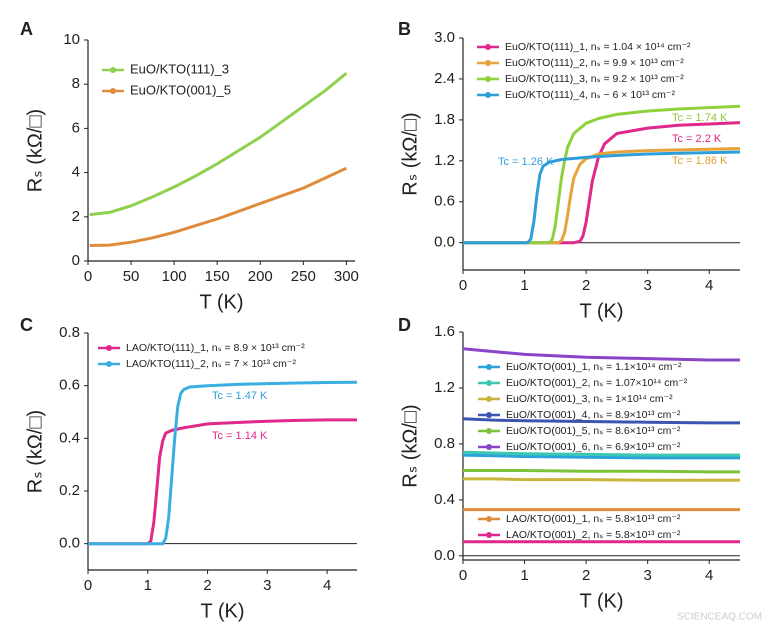 This screenshot has width=770, height=627. I want to click on y-tick-label: 8, so click(76, 83).